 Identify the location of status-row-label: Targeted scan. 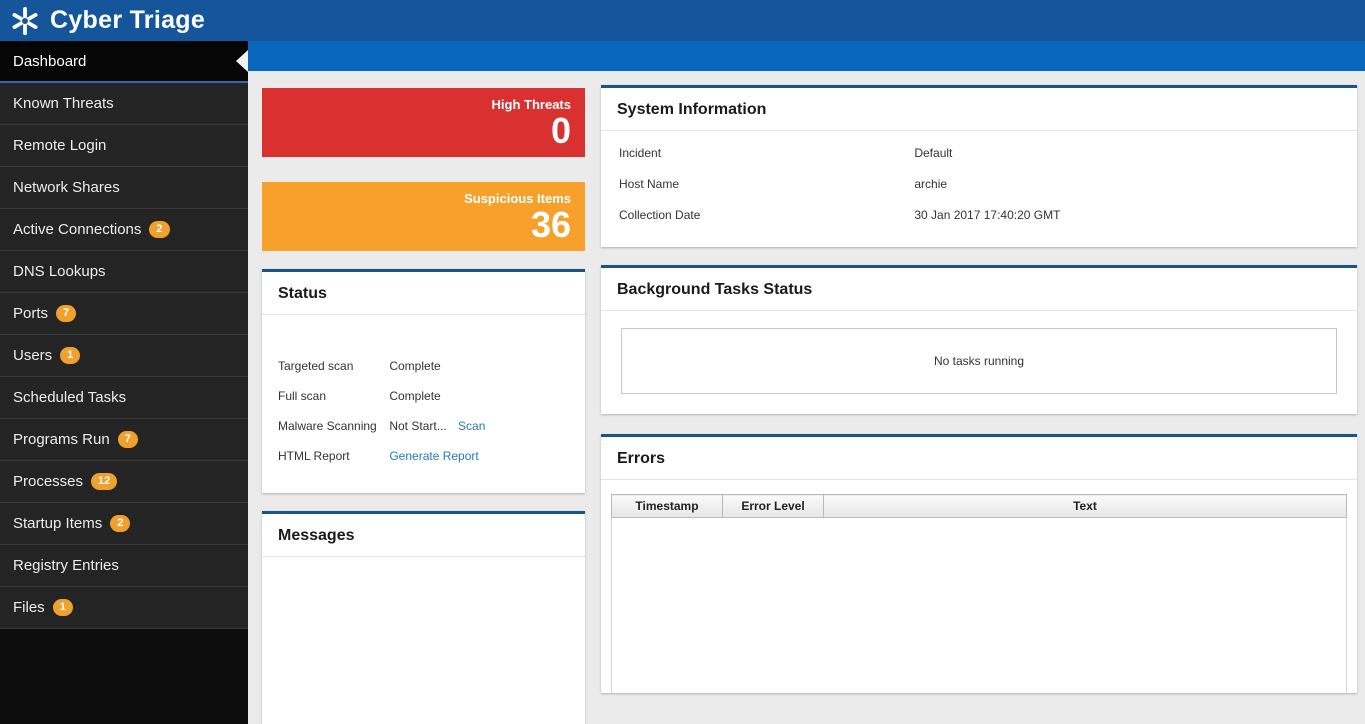
(316, 366).